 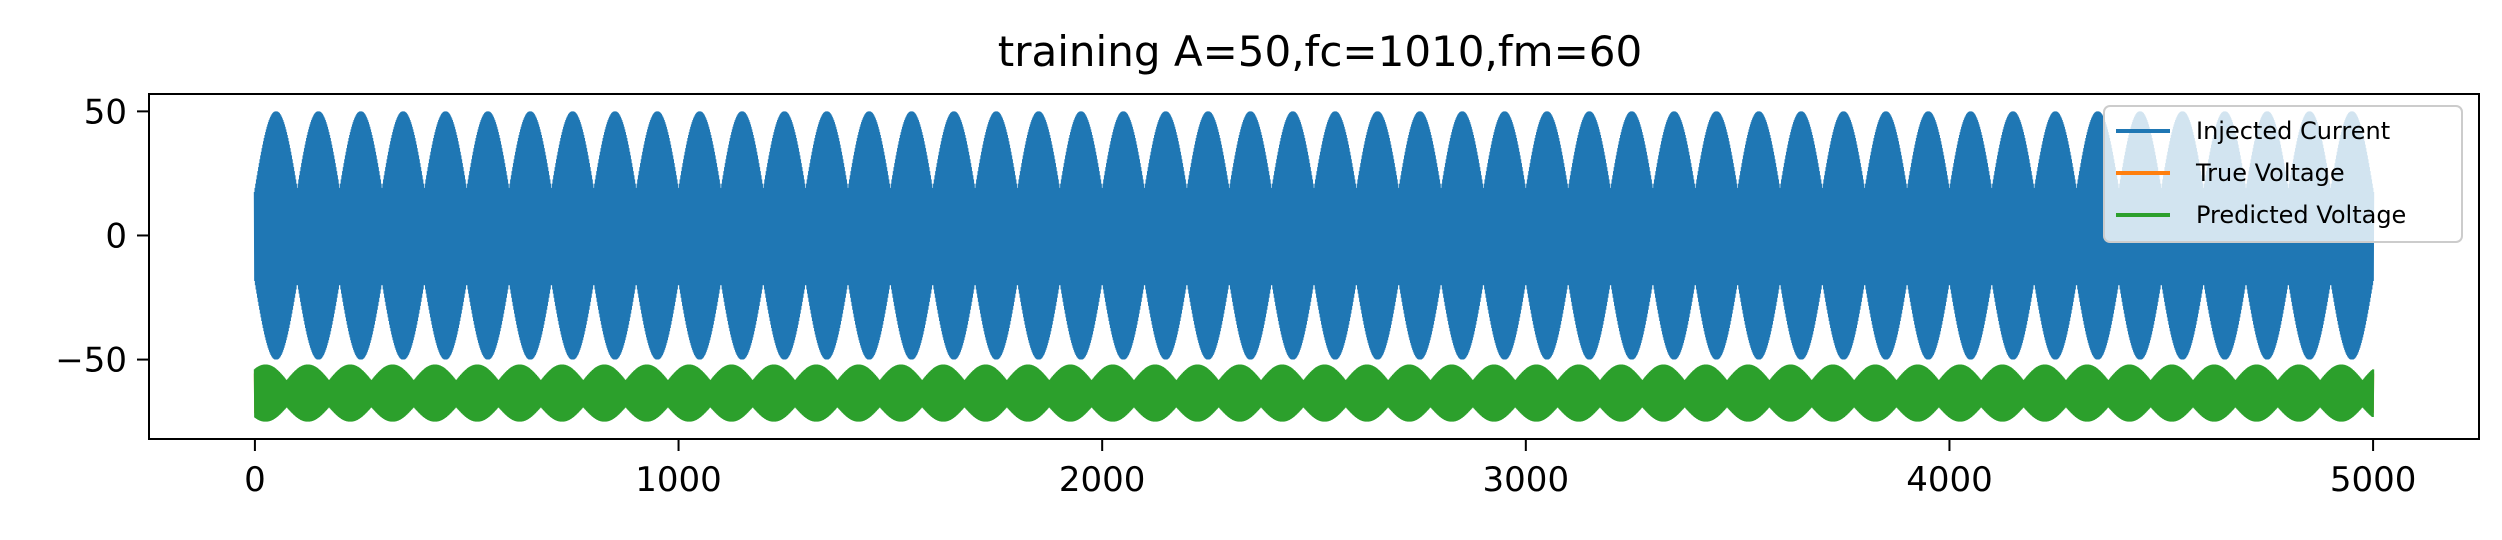 What do you see at coordinates (255, 480) in the screenshot?
I see `x-tick-label: 0` at bounding box center [255, 480].